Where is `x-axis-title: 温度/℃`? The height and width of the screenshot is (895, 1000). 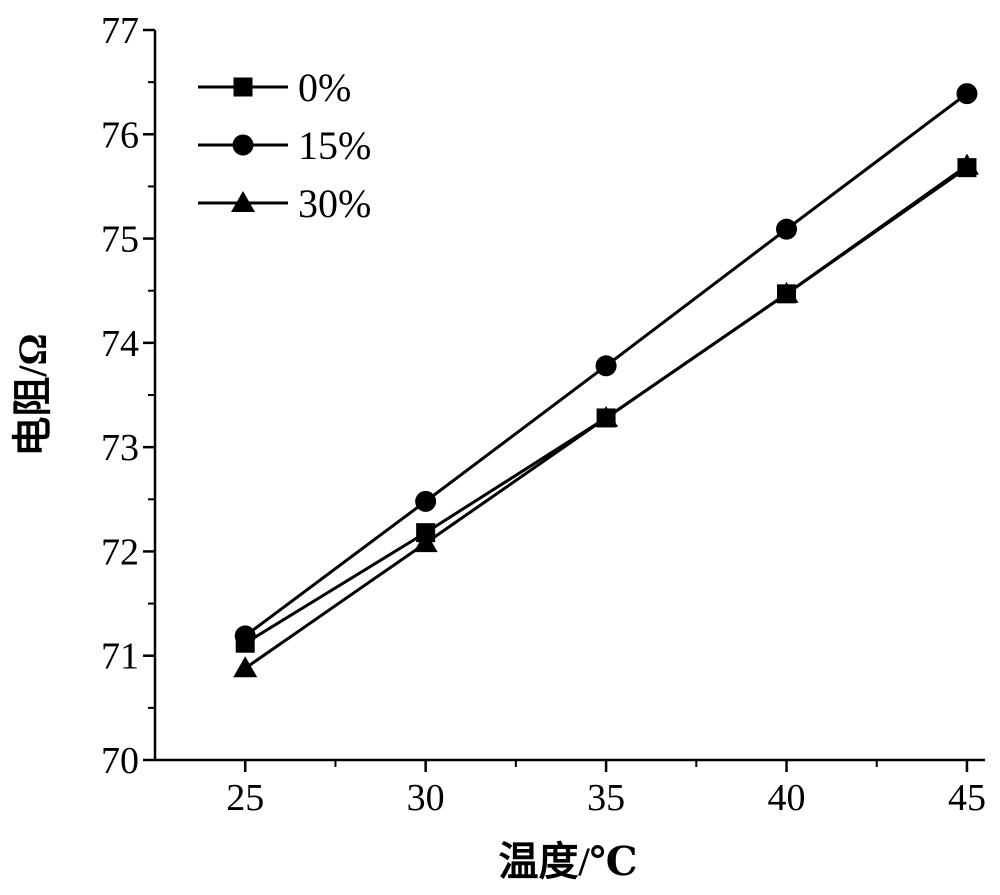
x-axis-title: 温度/℃ is located at coordinates (567, 861).